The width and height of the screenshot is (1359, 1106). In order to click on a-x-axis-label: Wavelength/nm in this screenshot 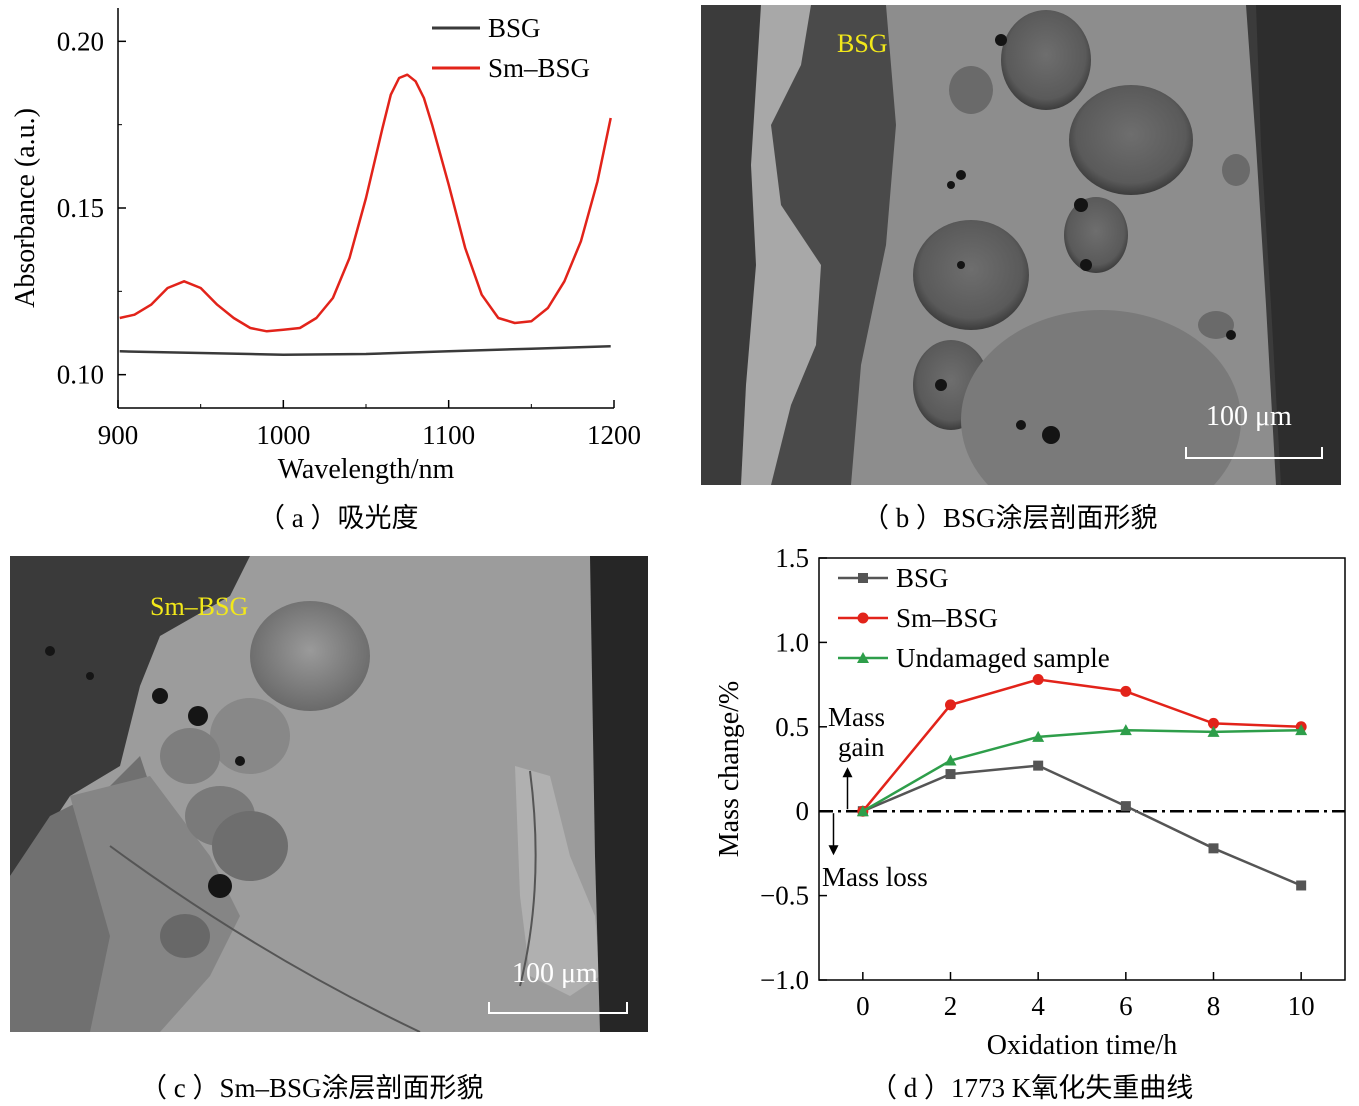, I will do `click(366, 469)`.